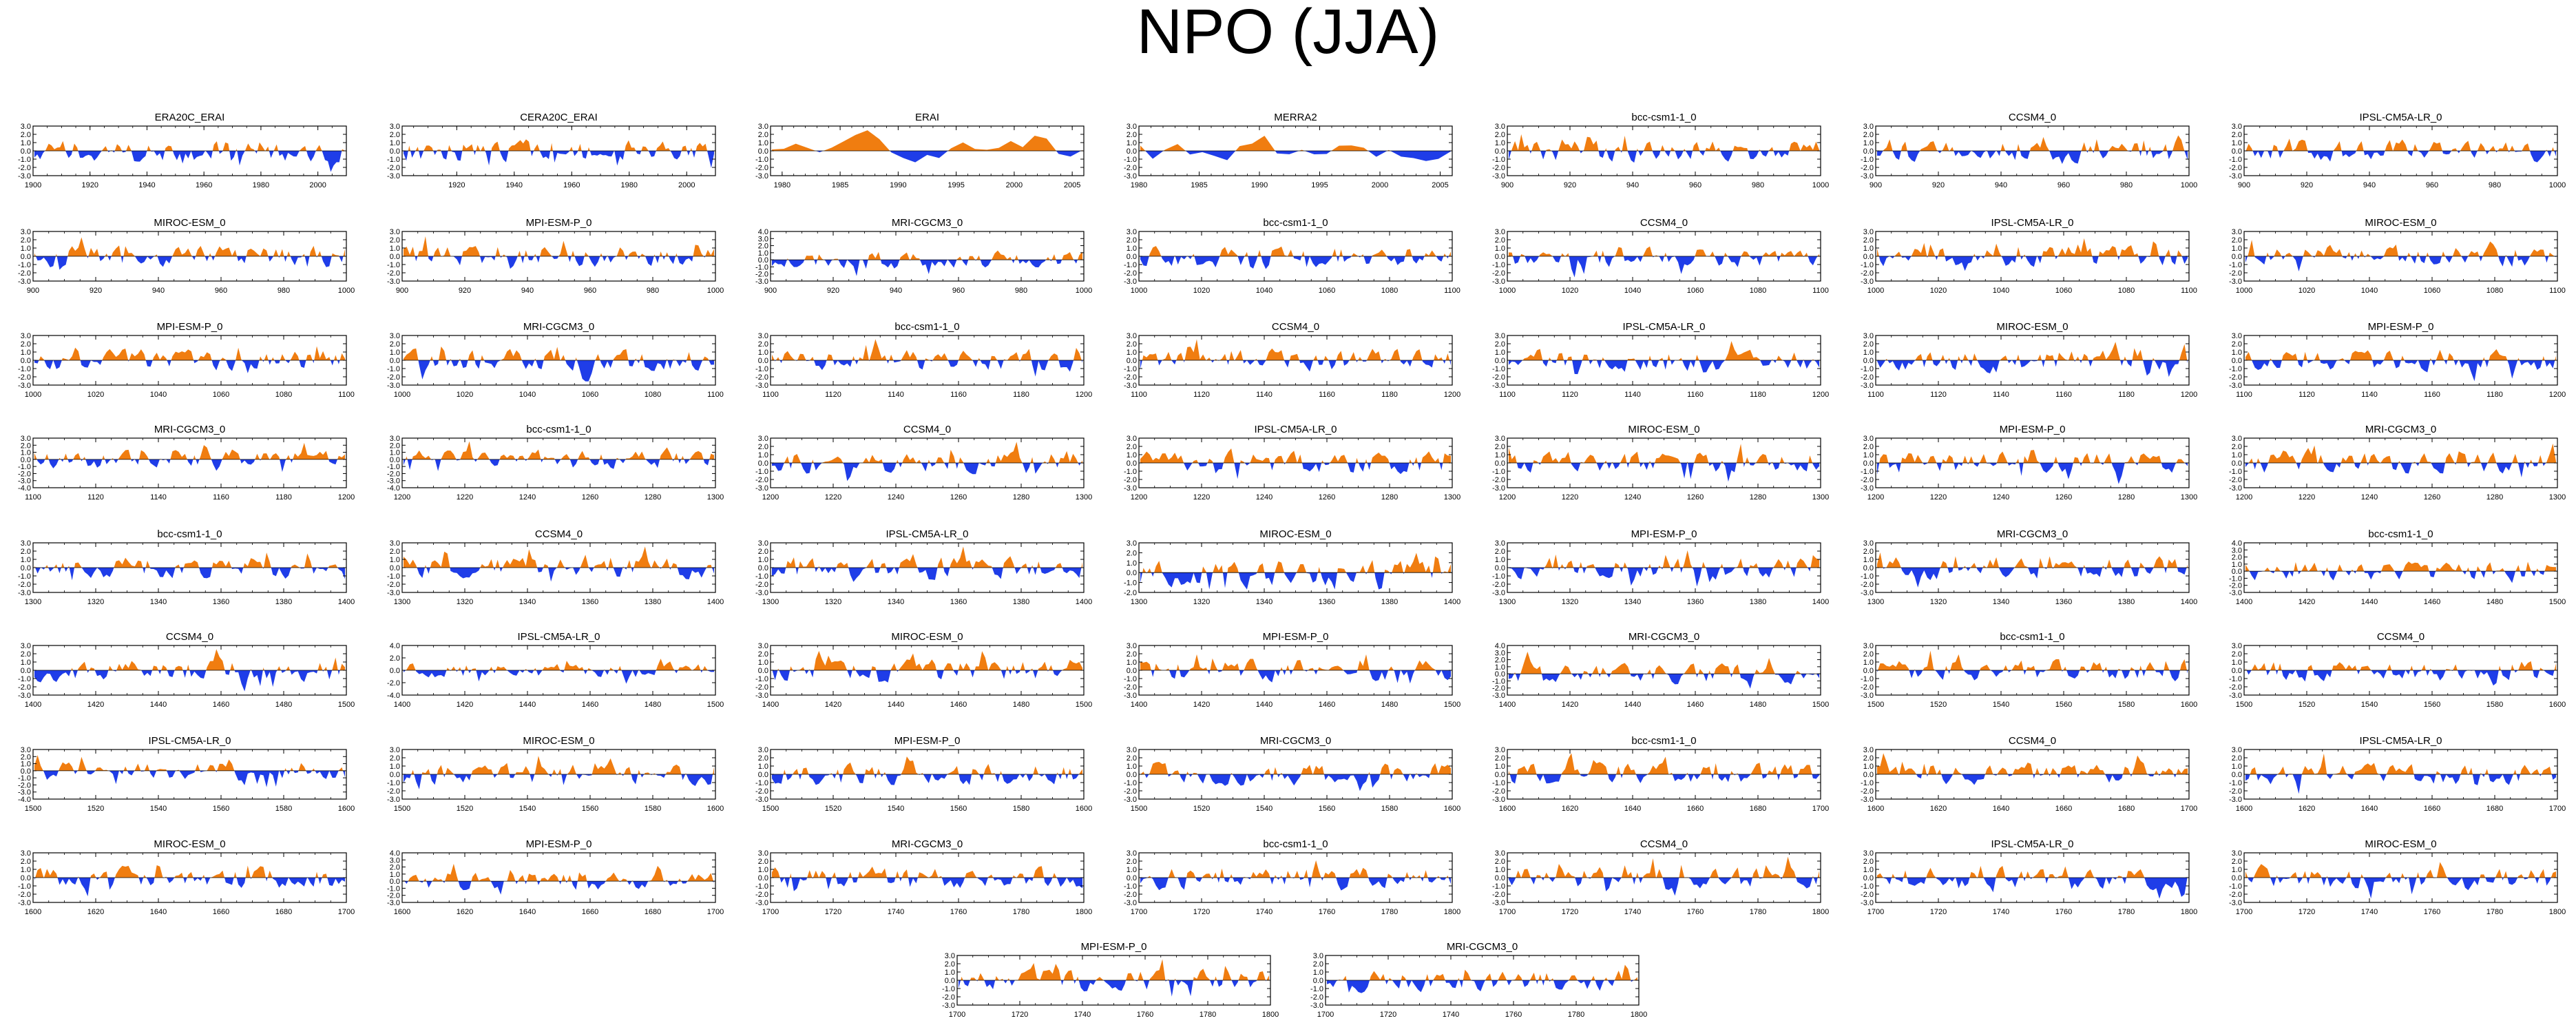  Describe the element at coordinates (833, 602) in the screenshot. I see `x-tick-label: 1320` at that location.